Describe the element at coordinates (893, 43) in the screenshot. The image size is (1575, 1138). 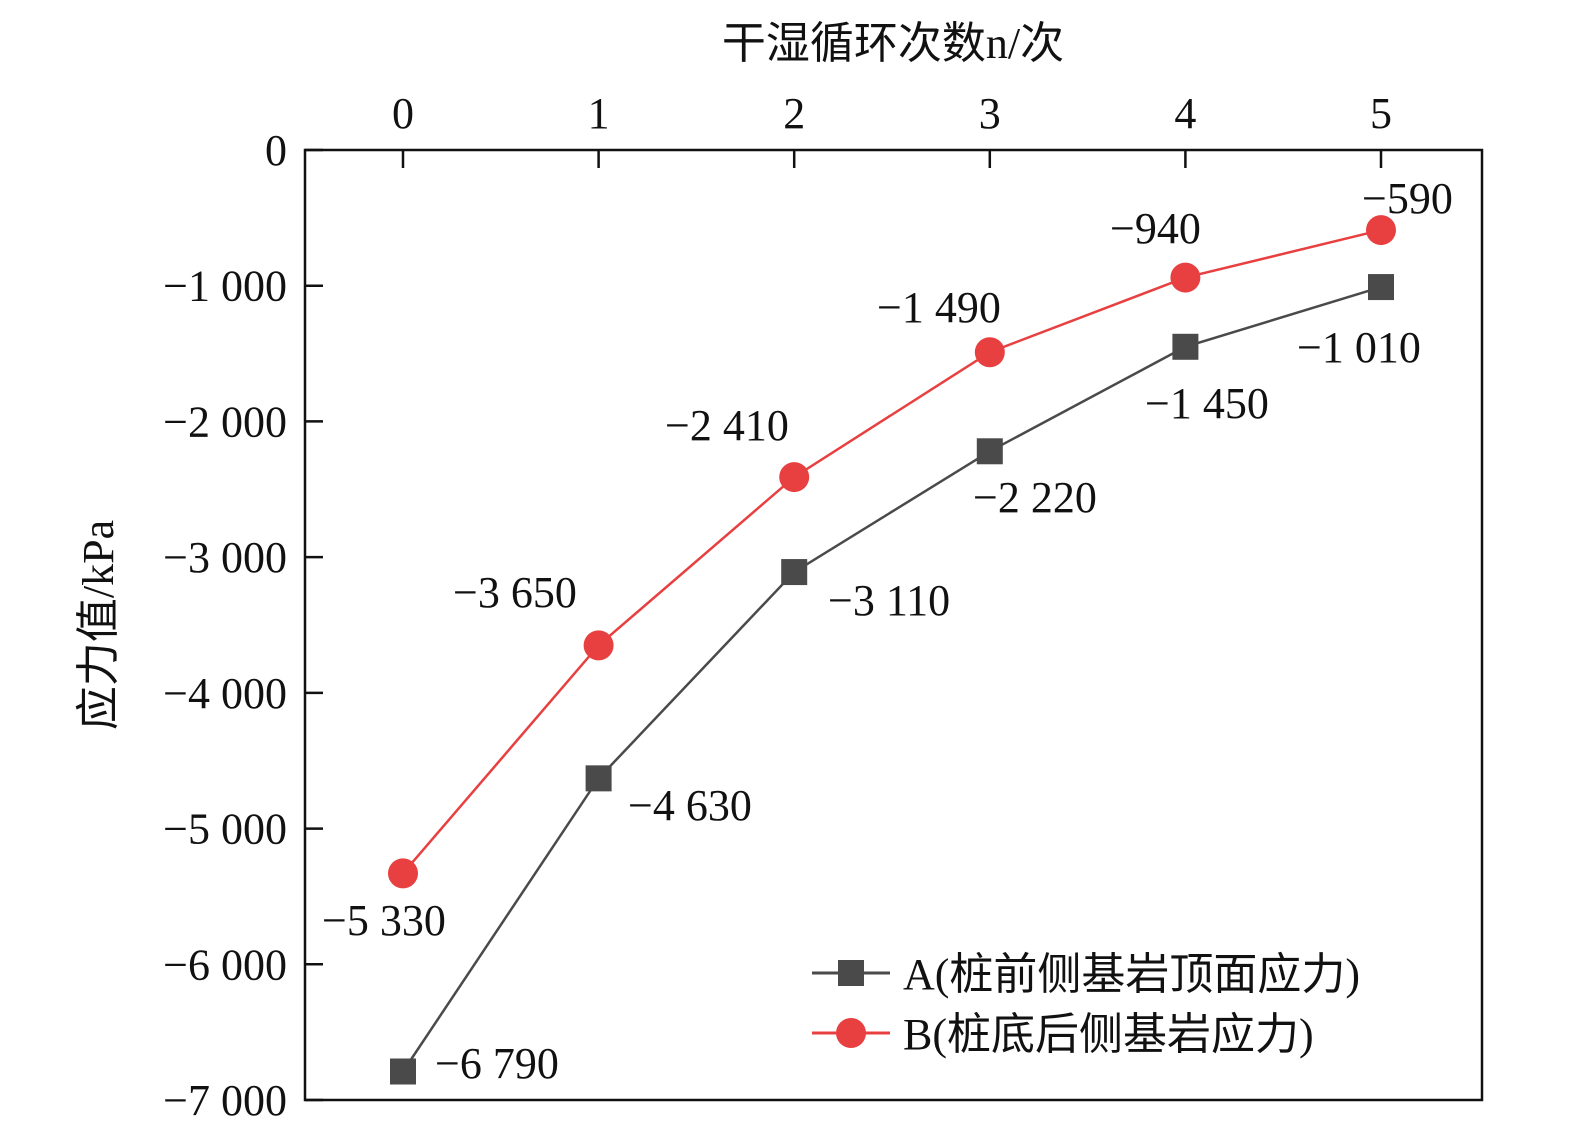
I see `x-axis-title: 干湿循环次数n/次` at that location.